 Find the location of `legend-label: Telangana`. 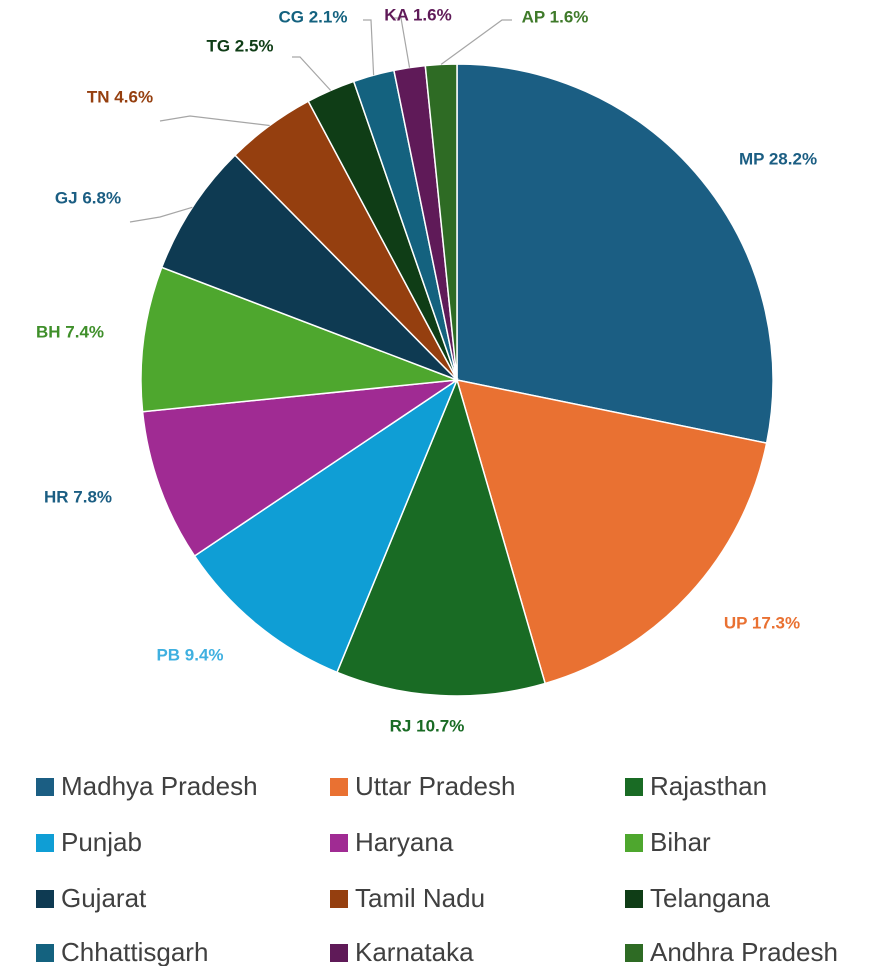

legend-label: Telangana is located at coordinates (710, 898).